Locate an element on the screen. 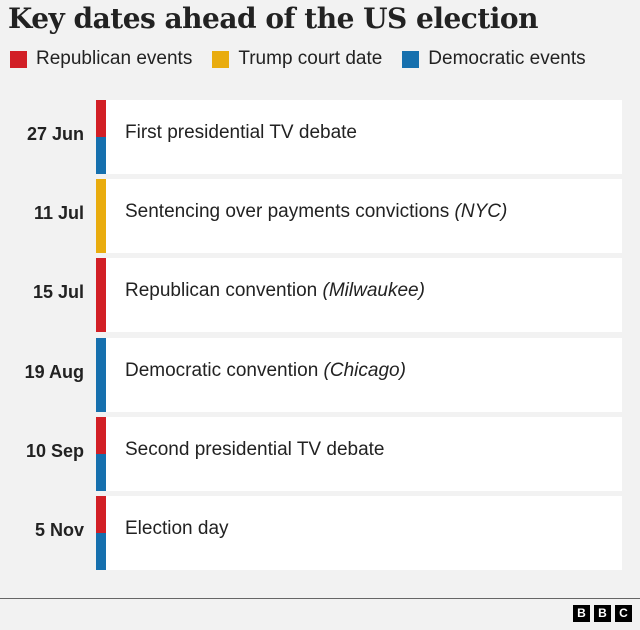 The width and height of the screenshot is (640, 630). event-row: 19 Aug Democratic convention (Chicago) is located at coordinates (320, 374).